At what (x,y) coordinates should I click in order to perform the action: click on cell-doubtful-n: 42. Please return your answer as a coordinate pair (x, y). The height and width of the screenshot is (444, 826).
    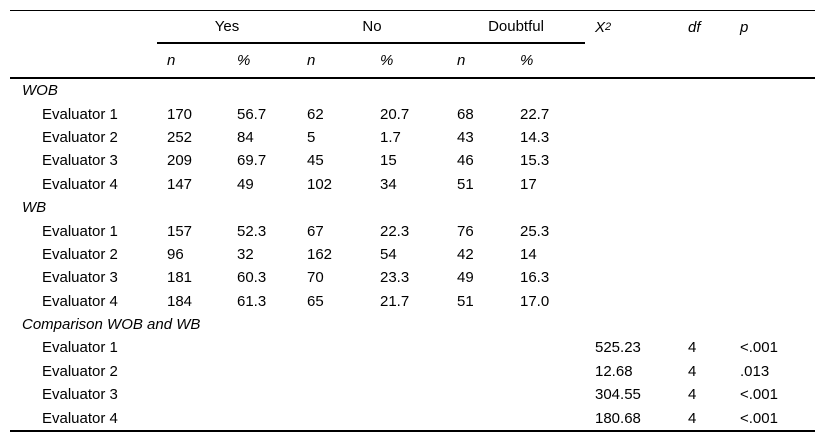
    Looking at the image, I should click on (465, 254).